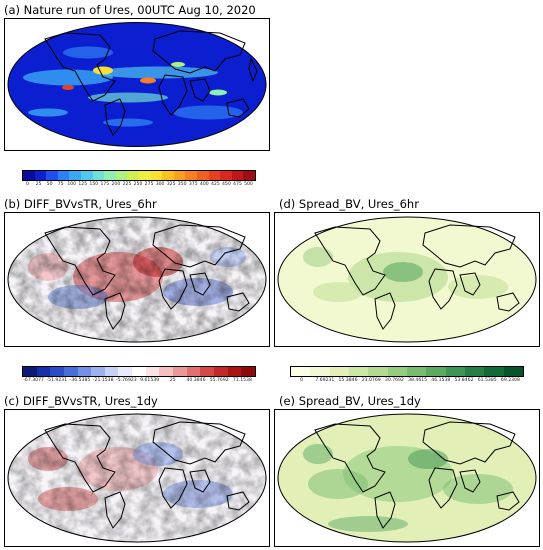  Describe the element at coordinates (219, 380) in the screenshot. I see `diff-colorbar-tick-label: 55.7692` at that location.